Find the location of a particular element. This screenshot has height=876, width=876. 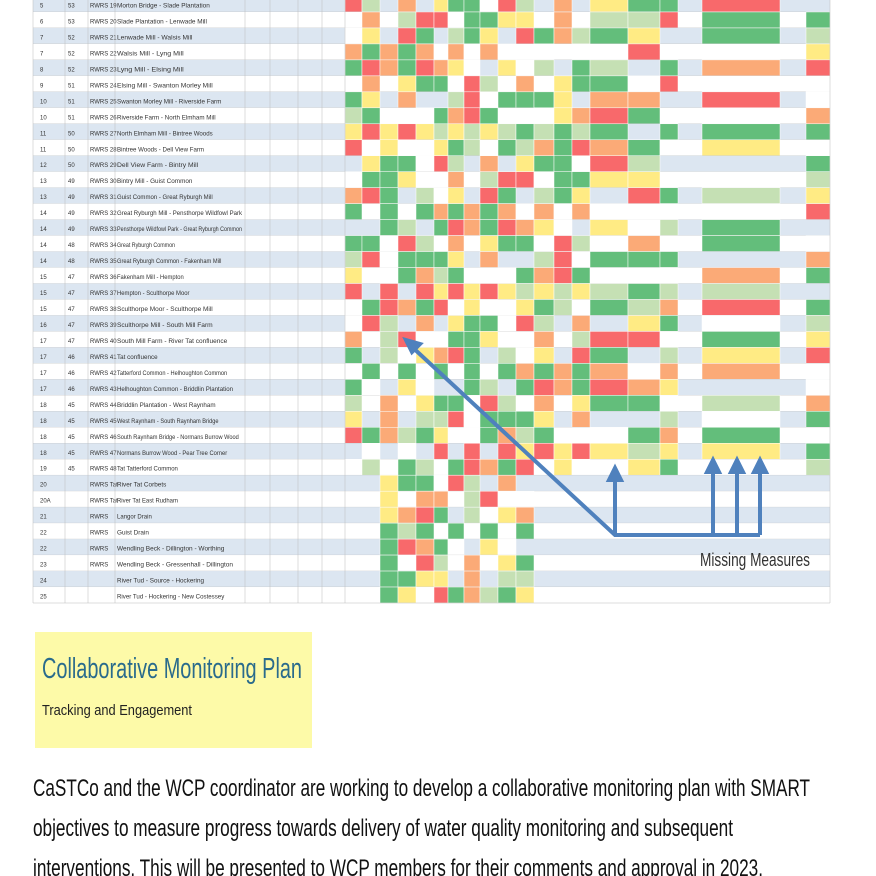

cell-text: Hempton - Sculthorpe Moor is located at coordinates (153, 294).